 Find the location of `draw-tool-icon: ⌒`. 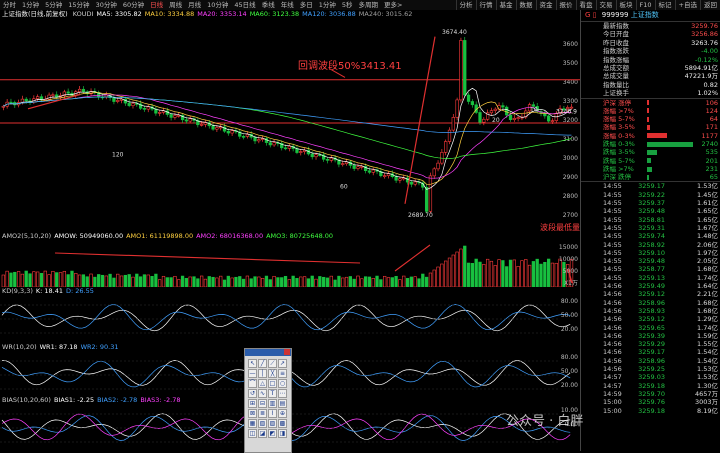

draw-tool-icon: ⌒ is located at coordinates (252, 383).